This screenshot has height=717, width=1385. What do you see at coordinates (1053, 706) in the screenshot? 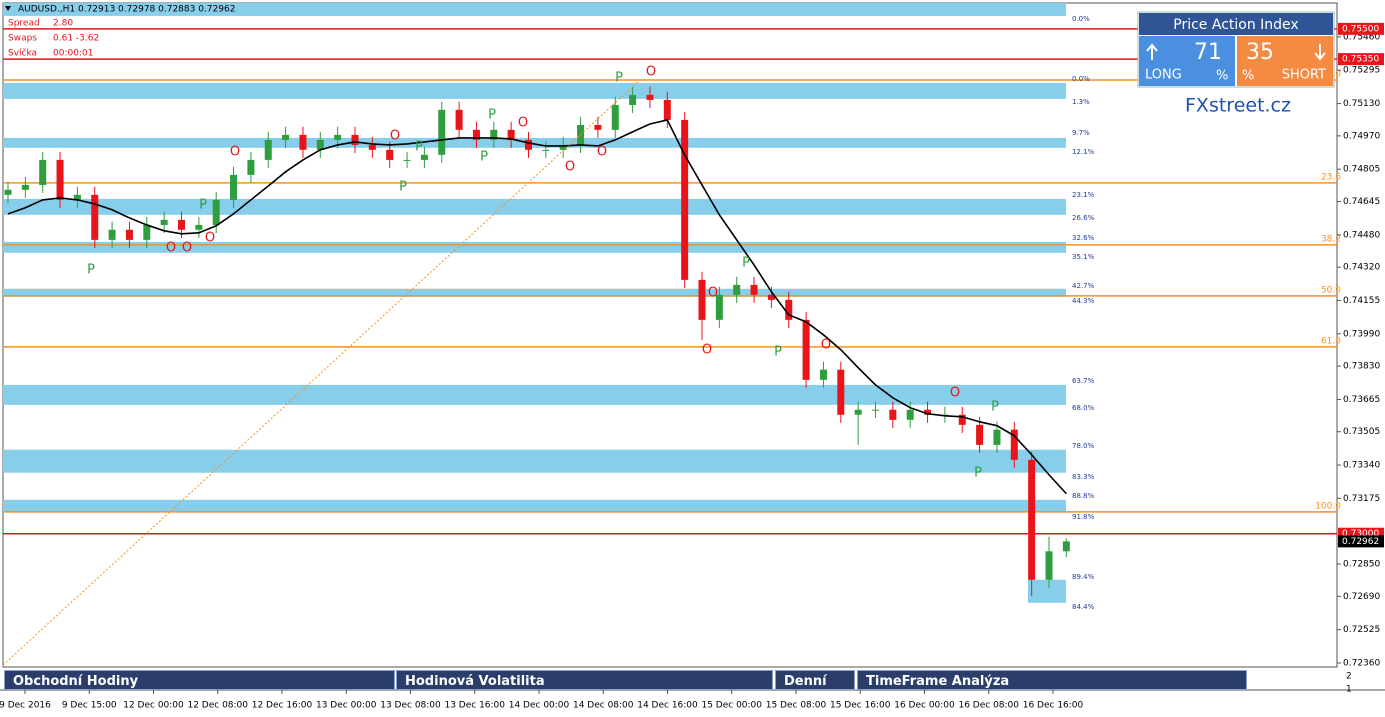
I see `x-tick-label: 16 Dec 16:00` at bounding box center [1053, 706].